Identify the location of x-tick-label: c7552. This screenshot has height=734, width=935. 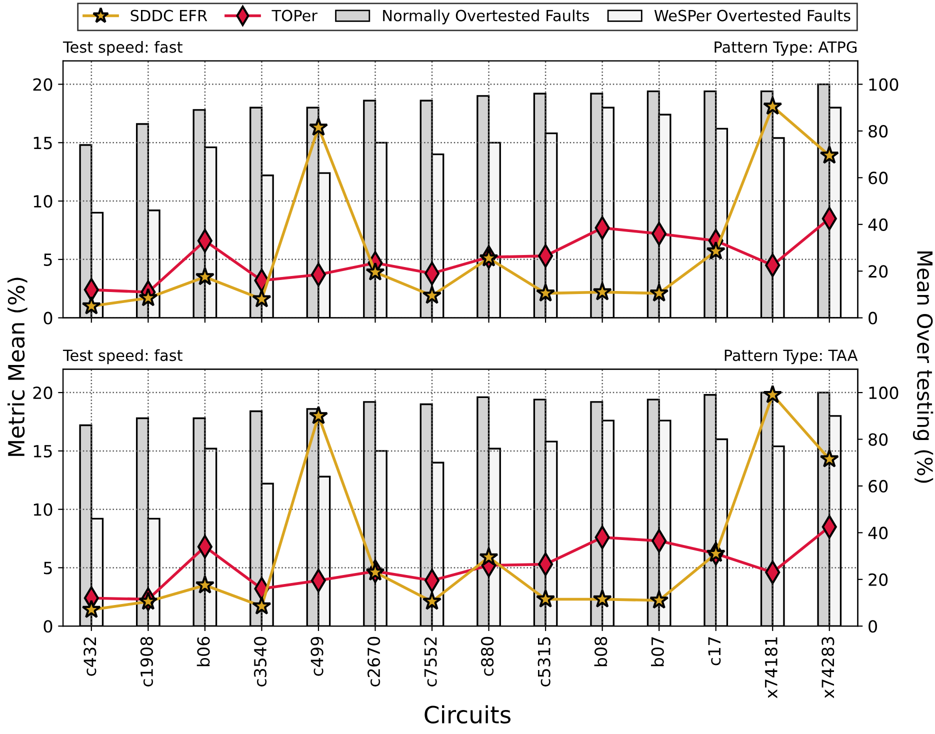
(430, 661).